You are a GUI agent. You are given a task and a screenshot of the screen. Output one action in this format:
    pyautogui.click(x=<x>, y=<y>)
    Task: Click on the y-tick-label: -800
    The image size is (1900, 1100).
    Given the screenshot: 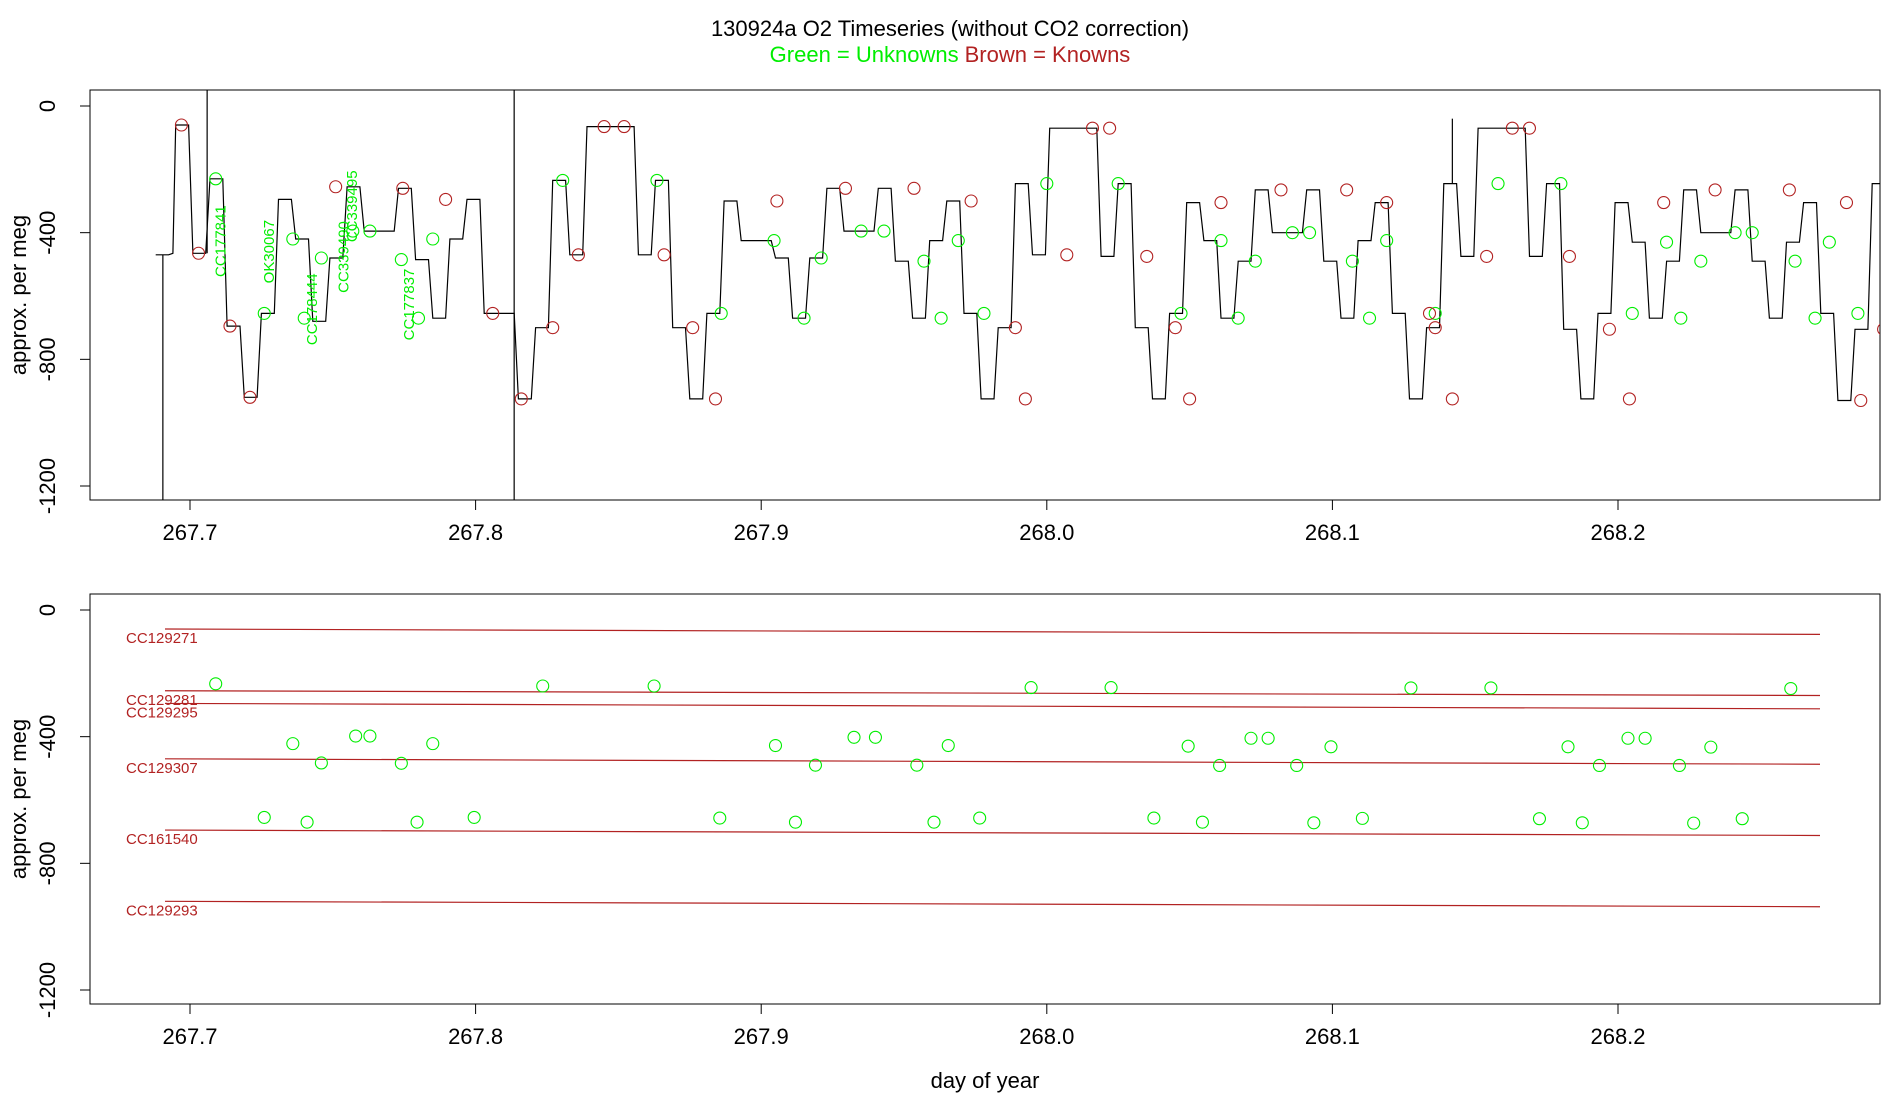 What is the action you would take?
    pyautogui.click(x=47, y=863)
    